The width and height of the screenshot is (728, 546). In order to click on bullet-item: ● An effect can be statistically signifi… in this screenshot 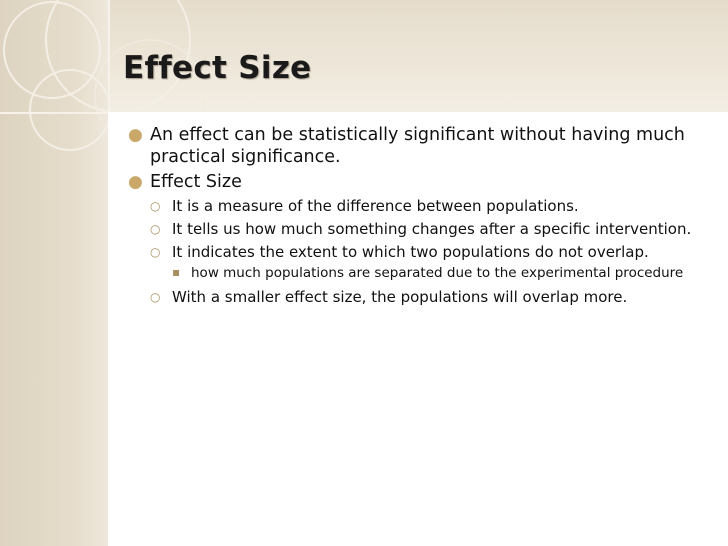, I will do `click(423, 146)`.